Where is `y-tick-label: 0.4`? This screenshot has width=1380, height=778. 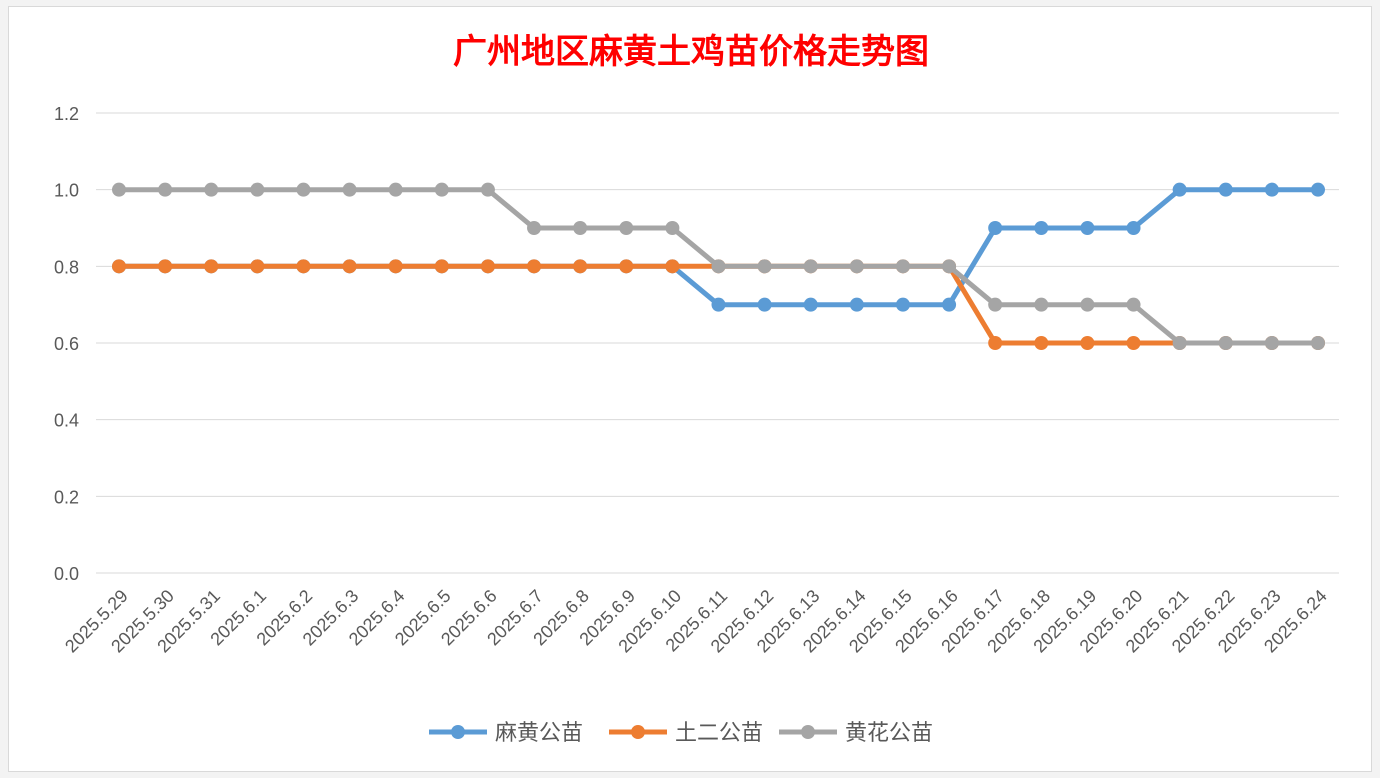
y-tick-label: 0.4 is located at coordinates (66, 421).